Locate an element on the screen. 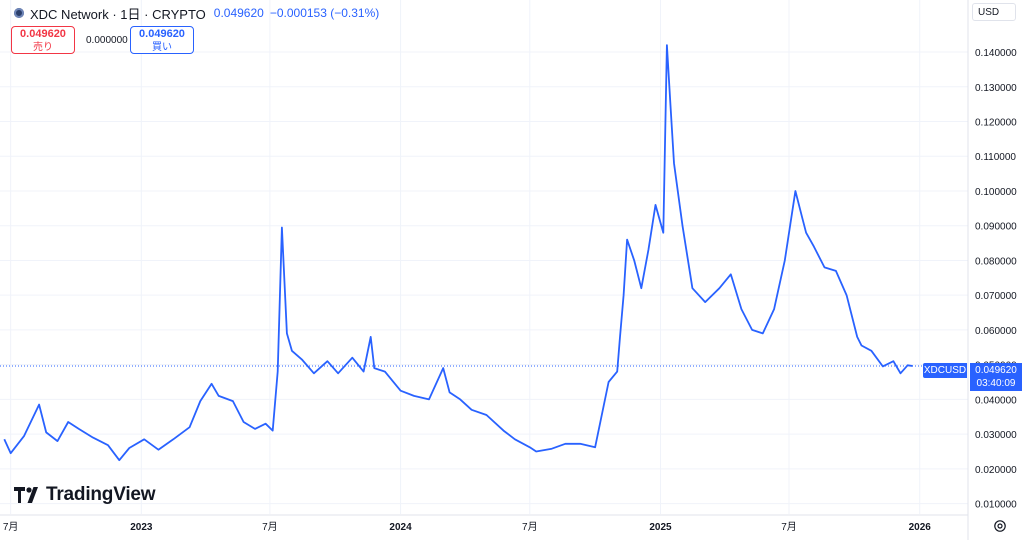  currency-selector: USD is located at coordinates (994, 12).